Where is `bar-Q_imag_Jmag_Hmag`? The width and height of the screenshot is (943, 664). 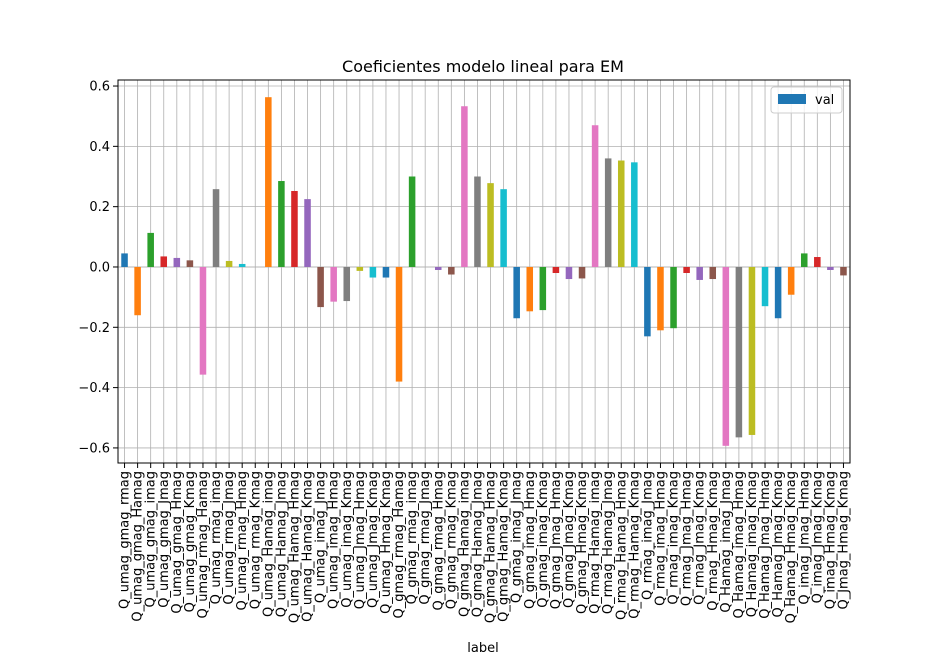 bar-Q_imag_Jmag_Hmag is located at coordinates (804, 260).